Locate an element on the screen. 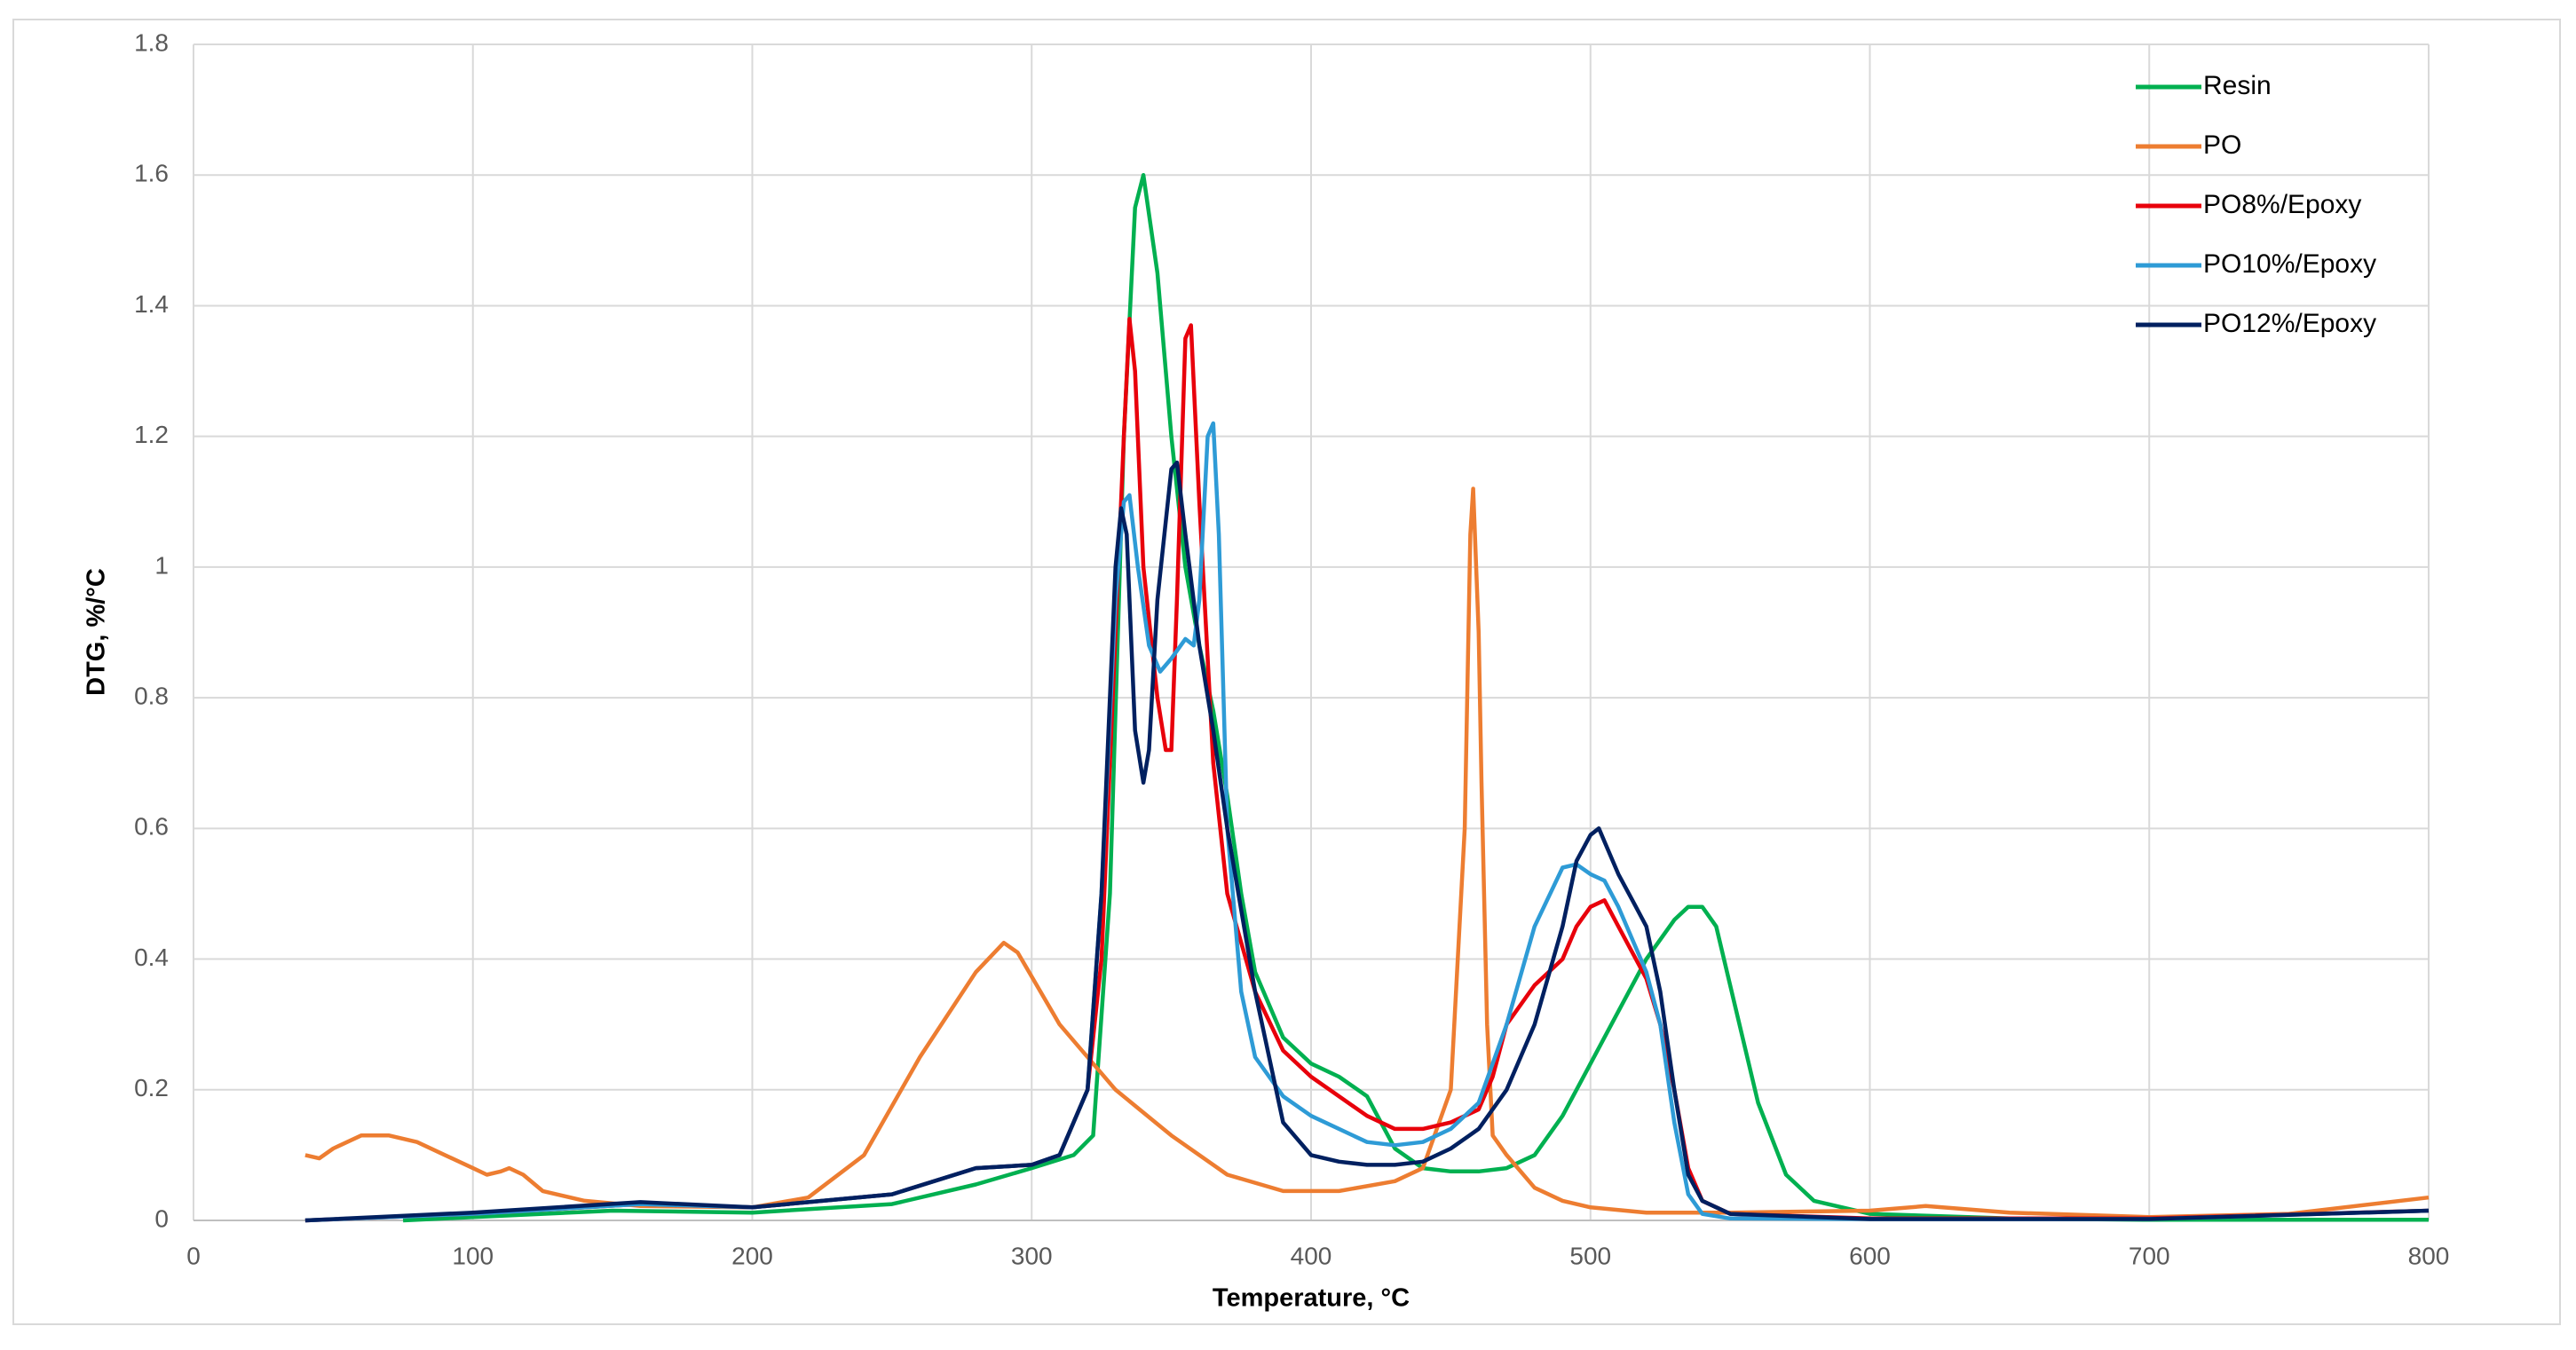 Image resolution: width=2576 pixels, height=1350 pixels. legend-label: PO8%/Epoxy is located at coordinates (2282, 204).